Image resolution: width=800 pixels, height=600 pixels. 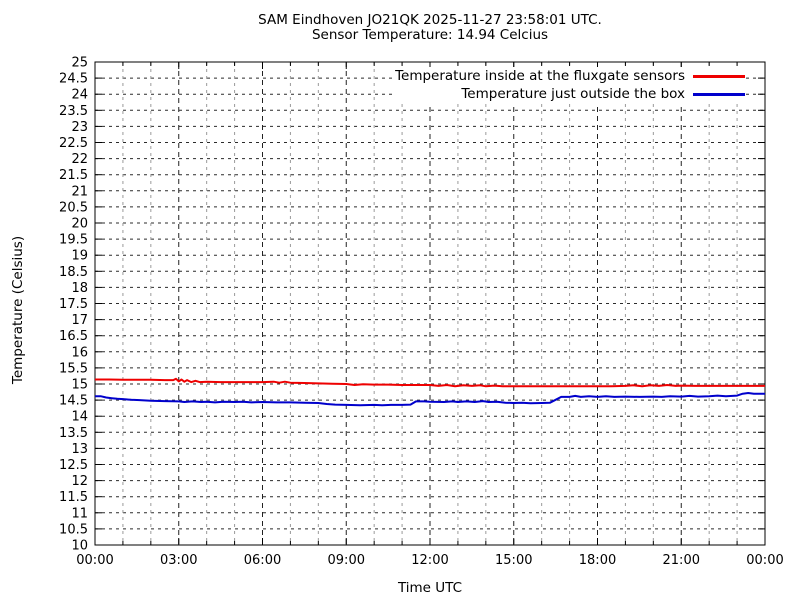 I want to click on y-tick-label: 23, so click(x=79, y=127).